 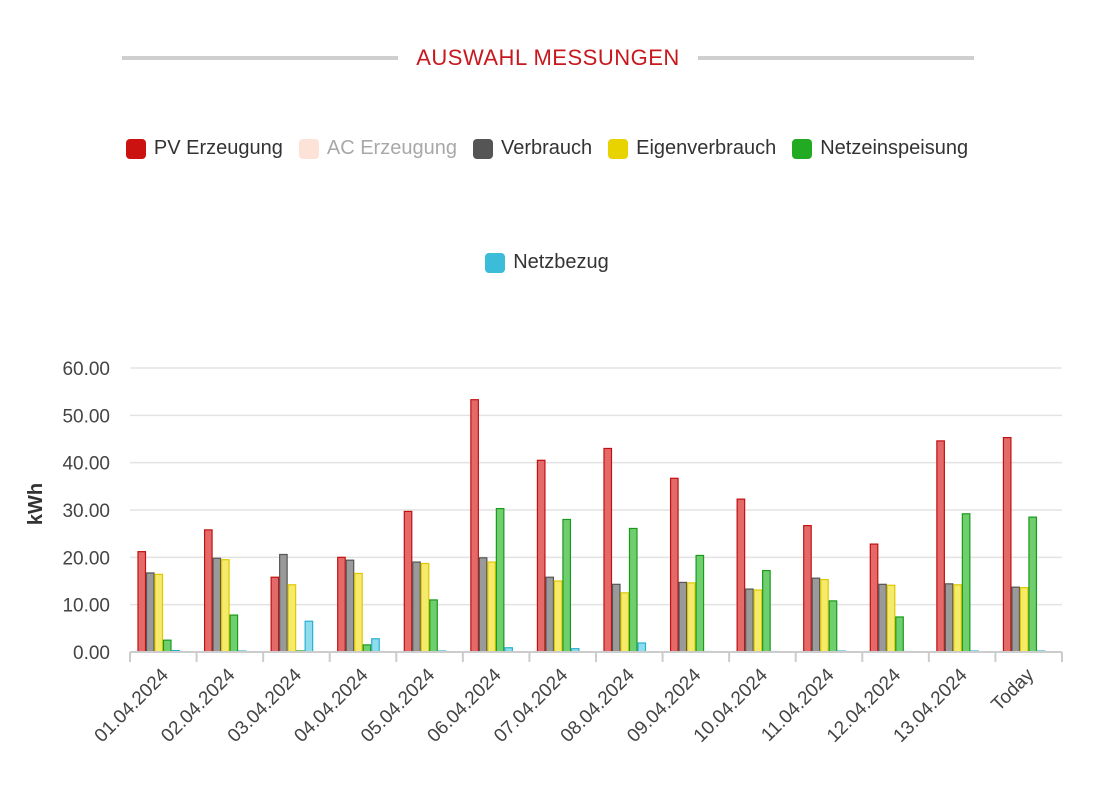 I want to click on legend-label: Verbrauch, so click(x=546, y=148).